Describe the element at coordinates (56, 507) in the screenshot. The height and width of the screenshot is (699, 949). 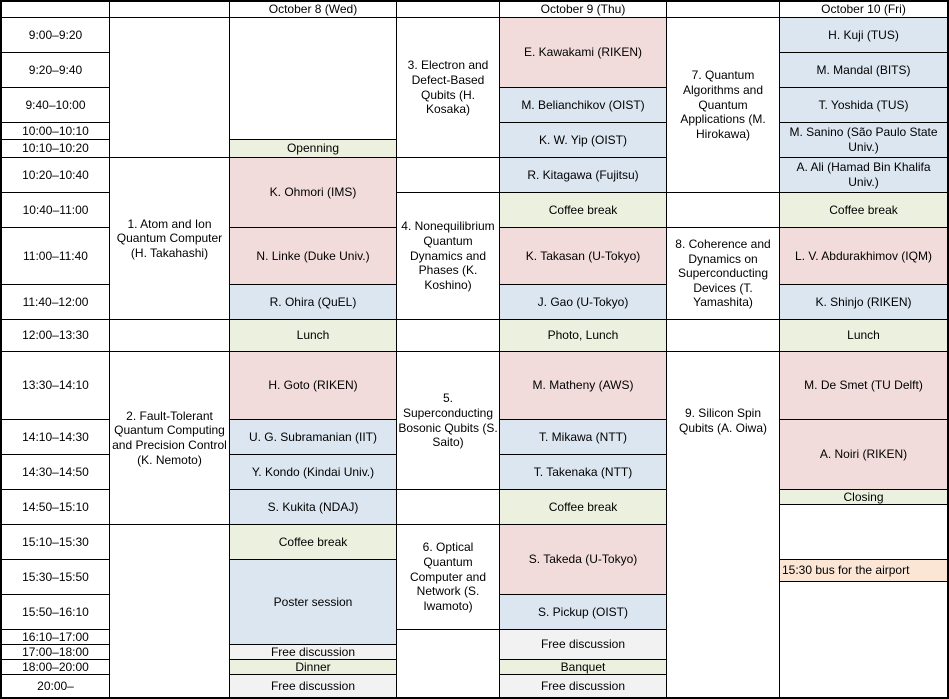
I see `time-slot: 14:50–15:10` at that location.